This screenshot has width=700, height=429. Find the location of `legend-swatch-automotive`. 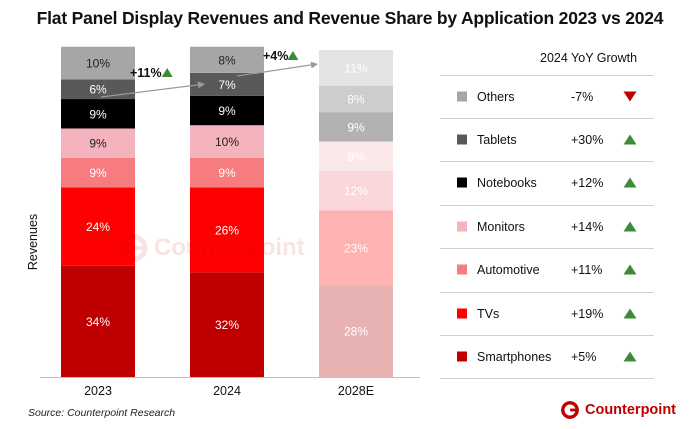

legend-swatch-automotive is located at coordinates (462, 269).